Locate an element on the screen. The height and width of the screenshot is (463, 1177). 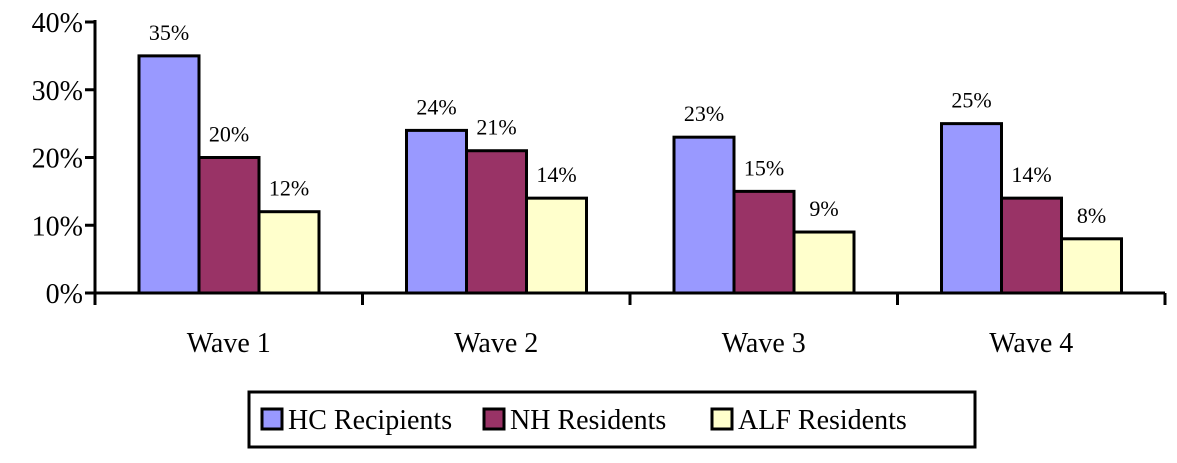
data-label: 24% is located at coordinates (436, 106).